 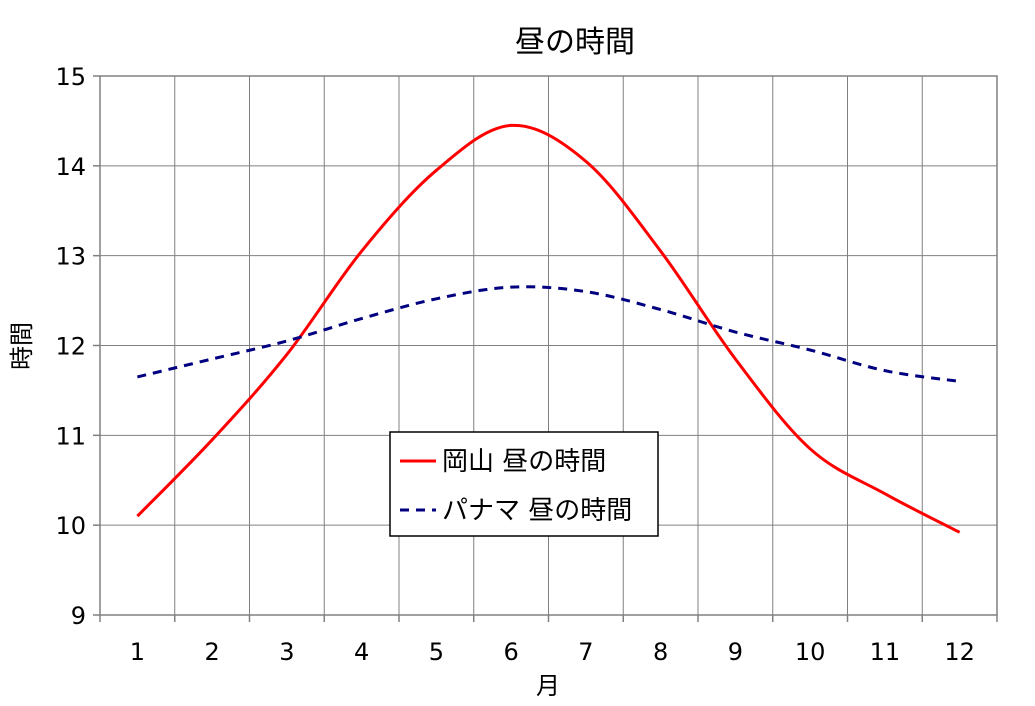 What do you see at coordinates (70, 257) in the screenshot?
I see `y-tick-label: 13` at bounding box center [70, 257].